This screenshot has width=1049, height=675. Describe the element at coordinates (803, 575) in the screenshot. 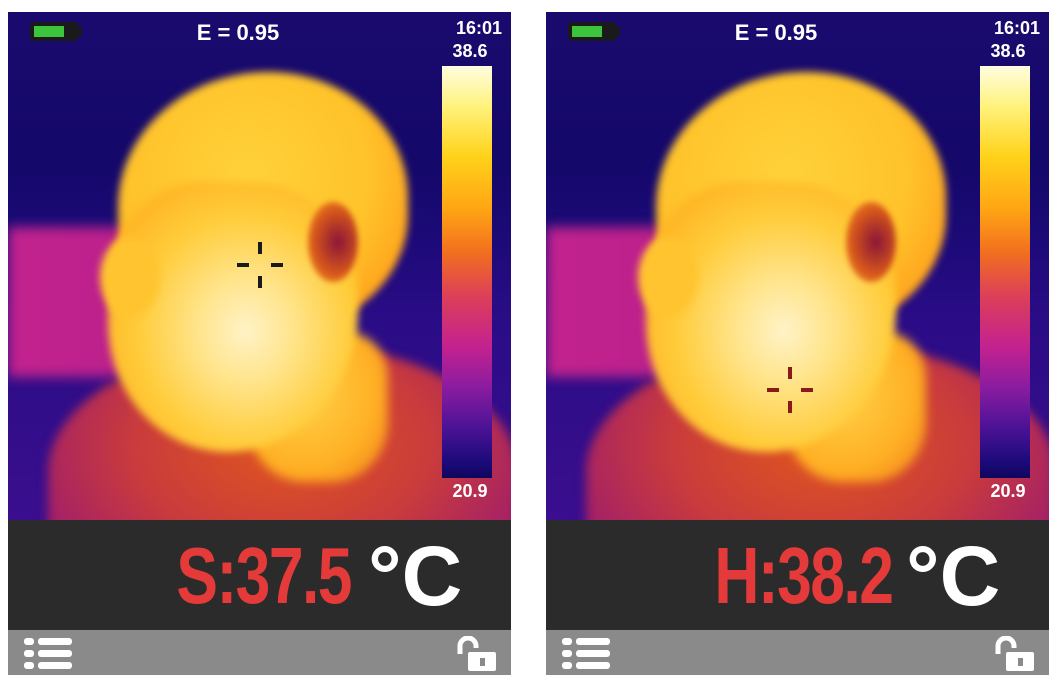

I see `temperature-reading: H:38.2` at that location.